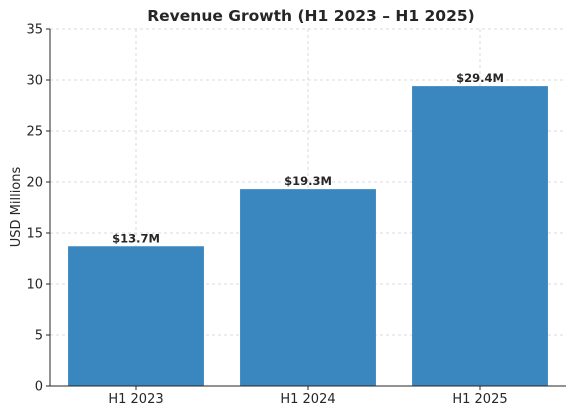 The image size is (582, 417). Describe the element at coordinates (39, 336) in the screenshot. I see `y-tick-label: 5` at that location.